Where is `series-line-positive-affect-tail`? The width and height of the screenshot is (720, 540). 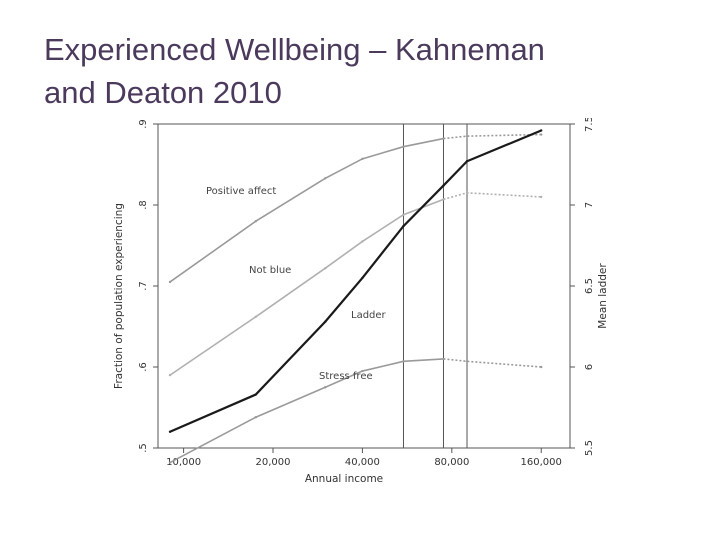 series-line-positive-affect-tail is located at coordinates (492, 136).